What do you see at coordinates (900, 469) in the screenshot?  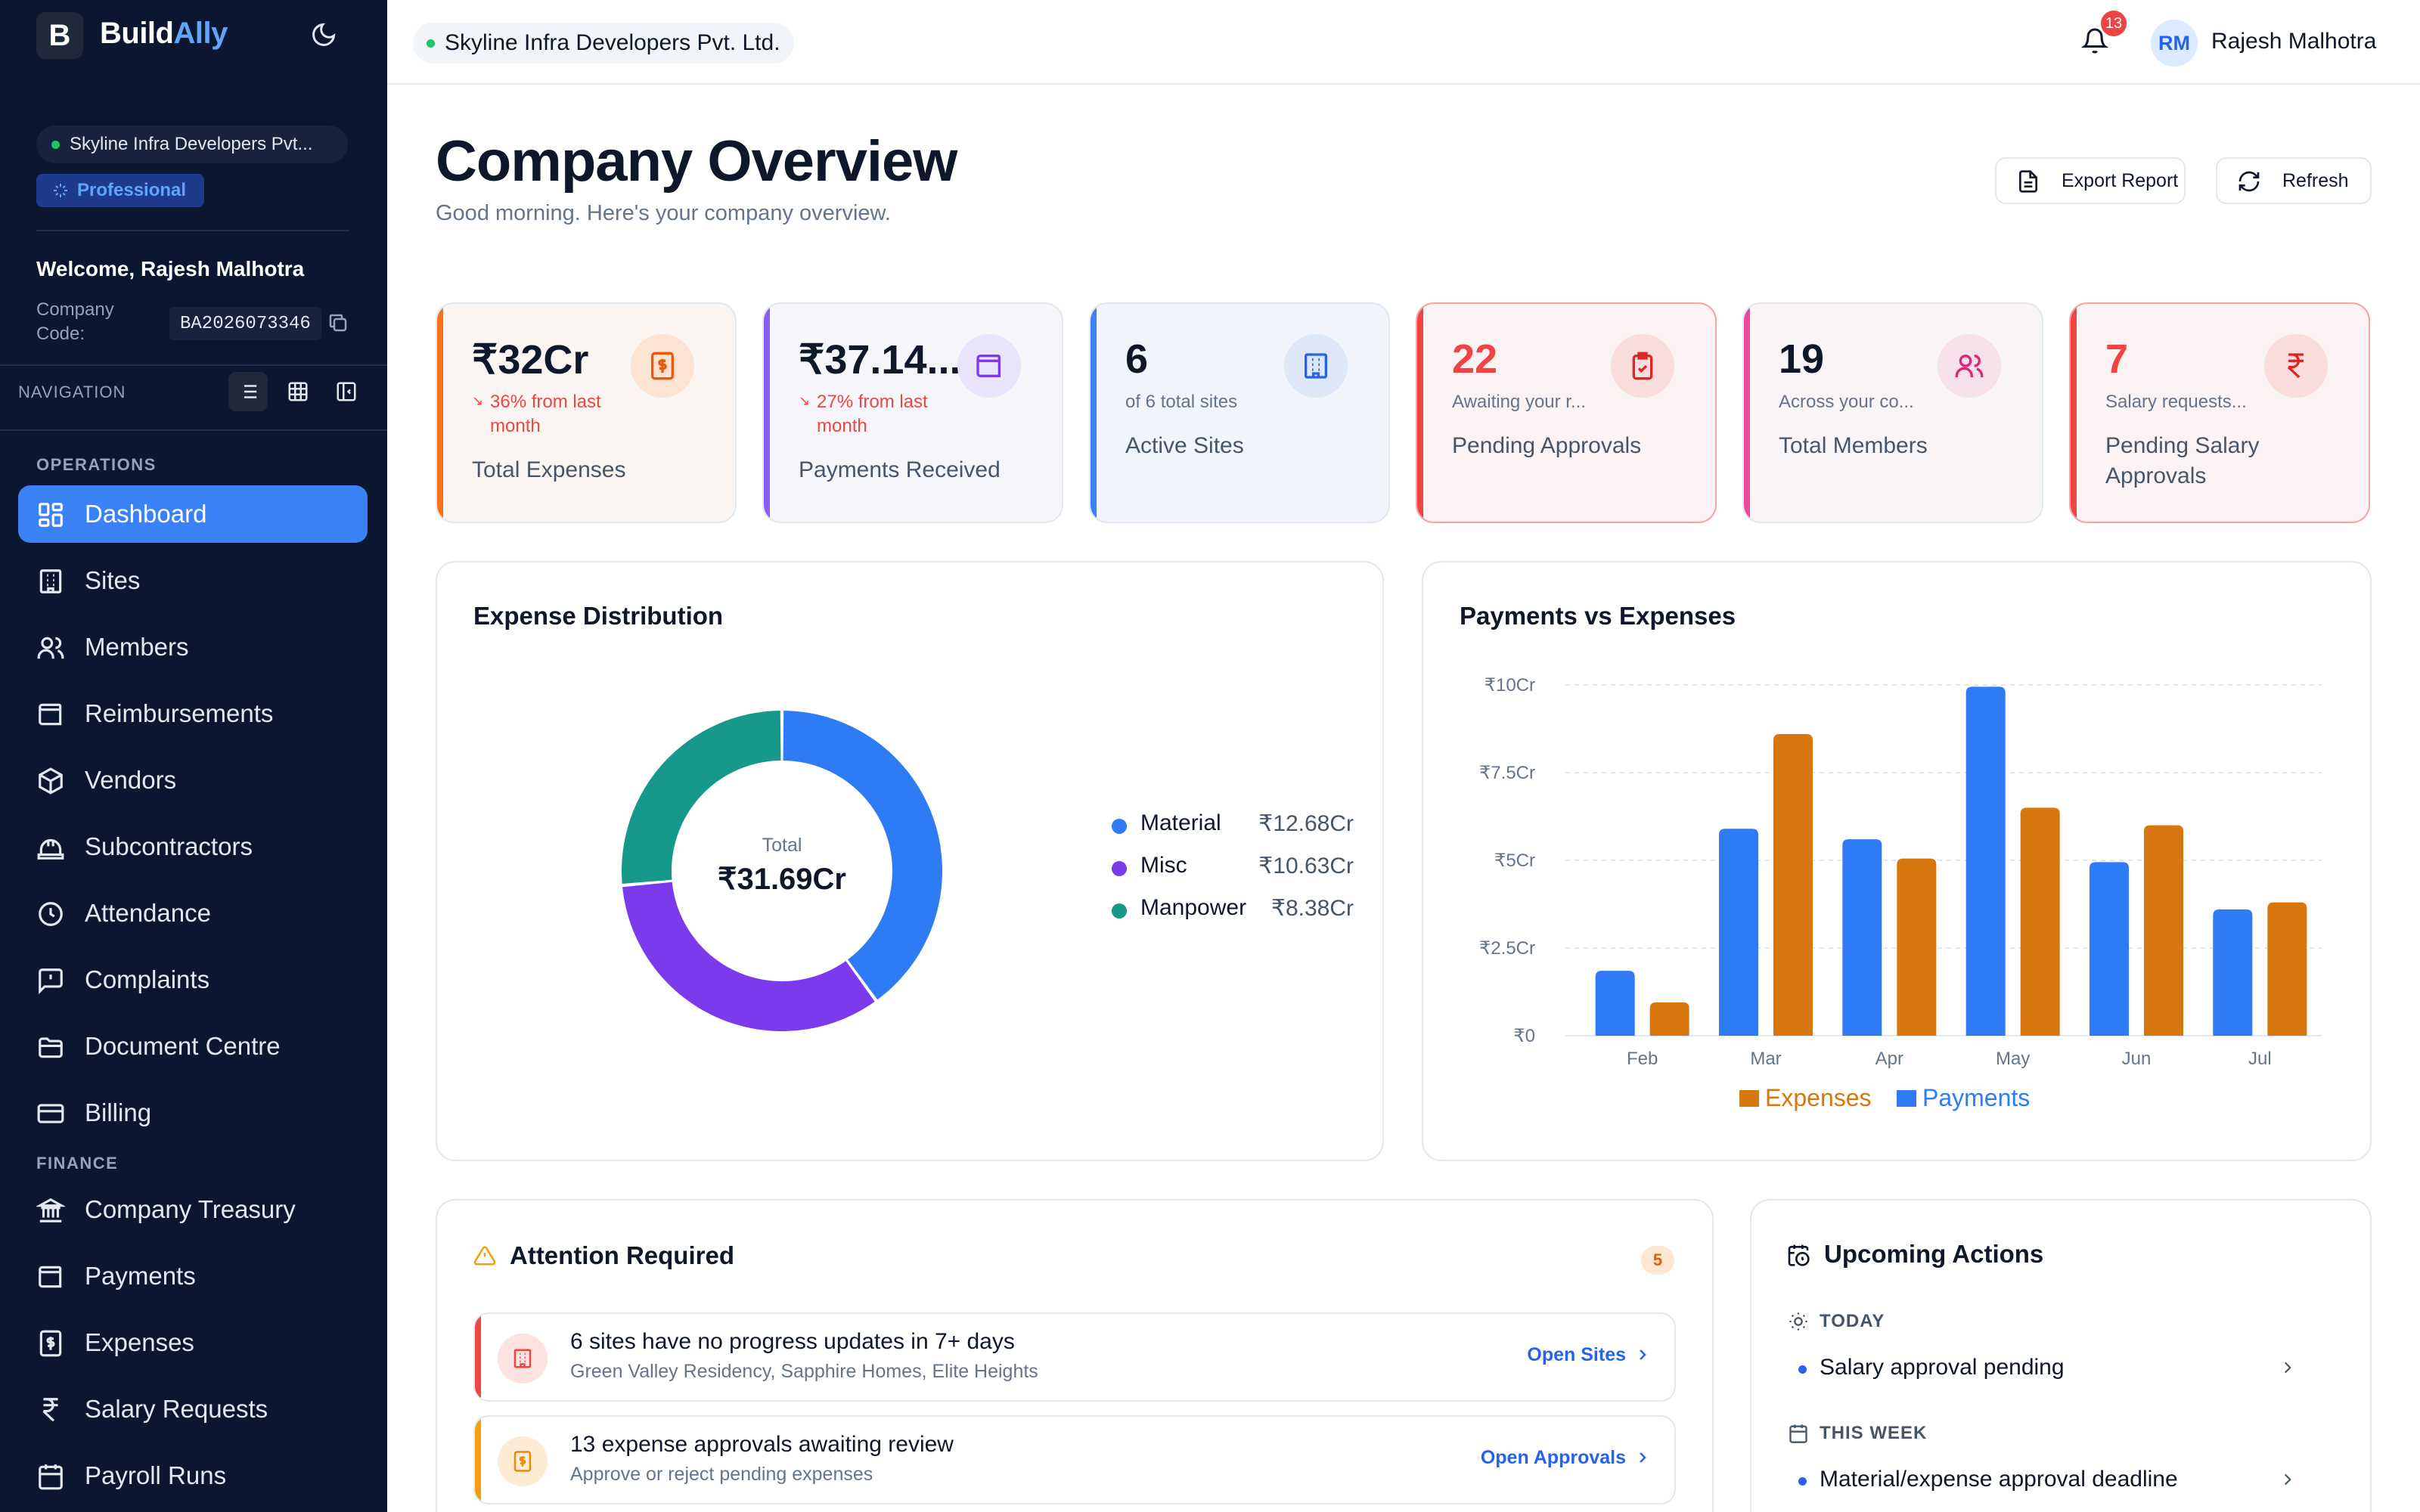 I see `stat-label: Payments Received` at bounding box center [900, 469].